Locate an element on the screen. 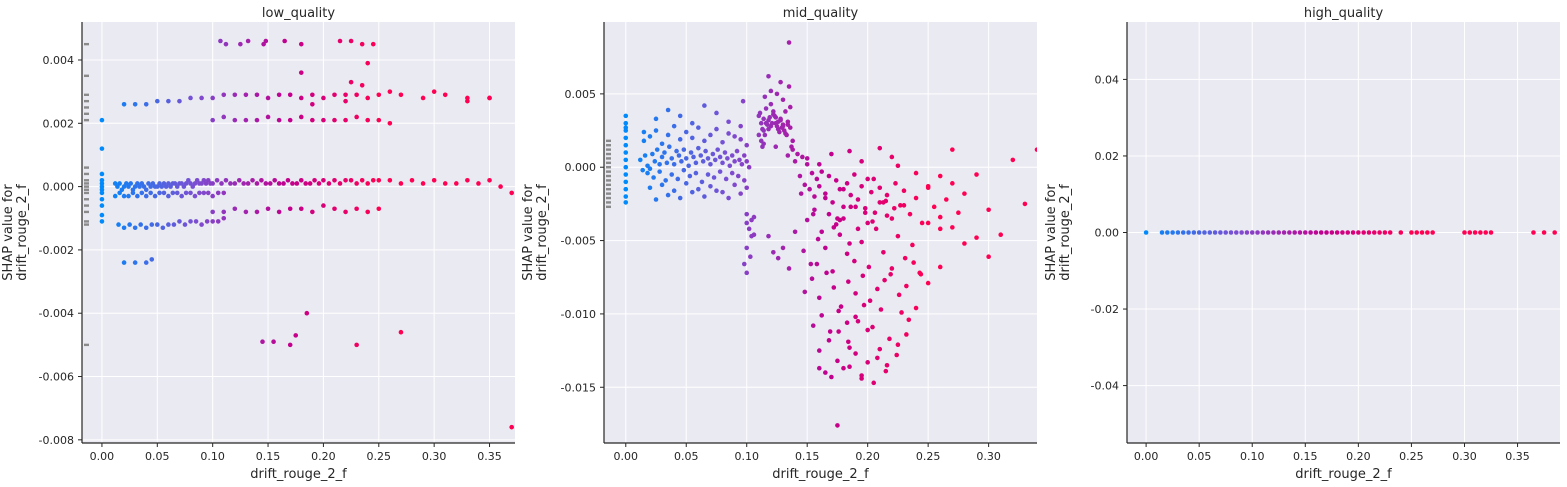 The image size is (1567, 487). y-tick-label: 0.000 is located at coordinates (581, 167).